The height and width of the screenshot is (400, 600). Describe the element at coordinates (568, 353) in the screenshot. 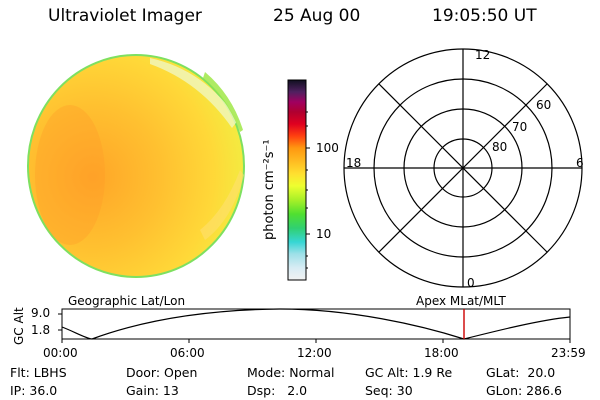

I see `timeline-xtick-2359: 23:59` at that location.